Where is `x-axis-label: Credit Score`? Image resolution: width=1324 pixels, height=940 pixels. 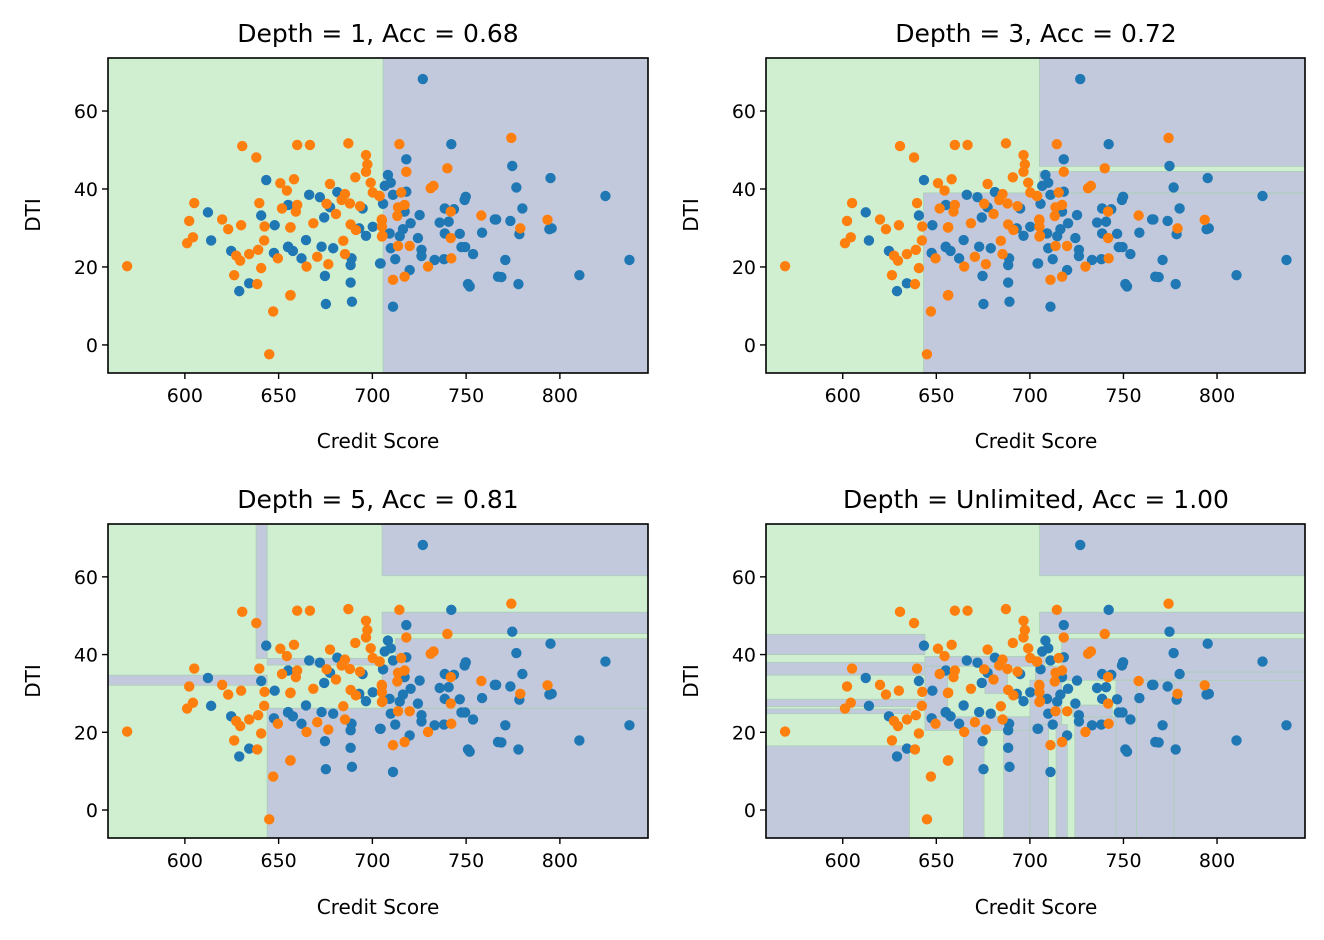 x-axis-label: Credit Score is located at coordinates (1036, 907).